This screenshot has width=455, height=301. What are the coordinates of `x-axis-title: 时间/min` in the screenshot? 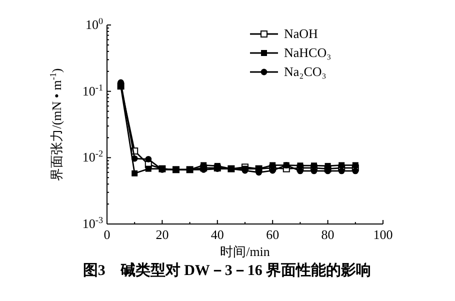 It's located at (245, 251).